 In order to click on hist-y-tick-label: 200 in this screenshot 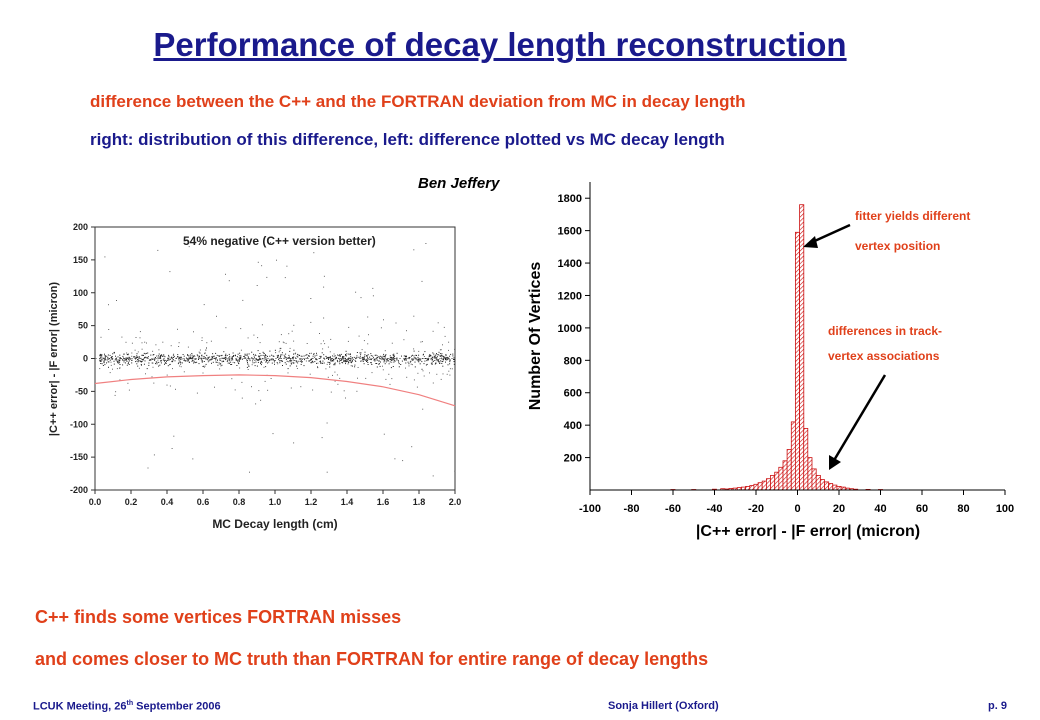, I will do `click(573, 459)`.